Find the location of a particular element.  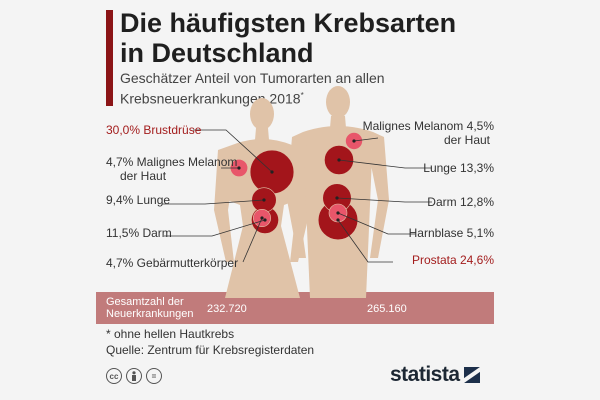

attribution-icon is located at coordinates (134, 376).